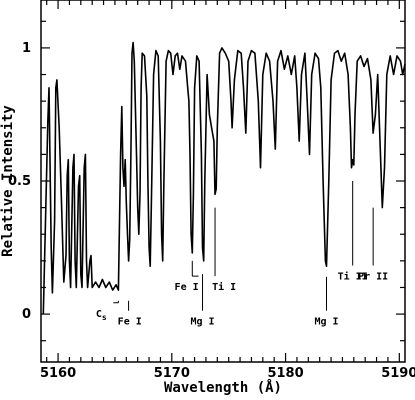 This screenshot has height=400, width=415. Describe the element at coordinates (373, 244) in the screenshot. I see `annotation-pr2: Pr II` at that location.